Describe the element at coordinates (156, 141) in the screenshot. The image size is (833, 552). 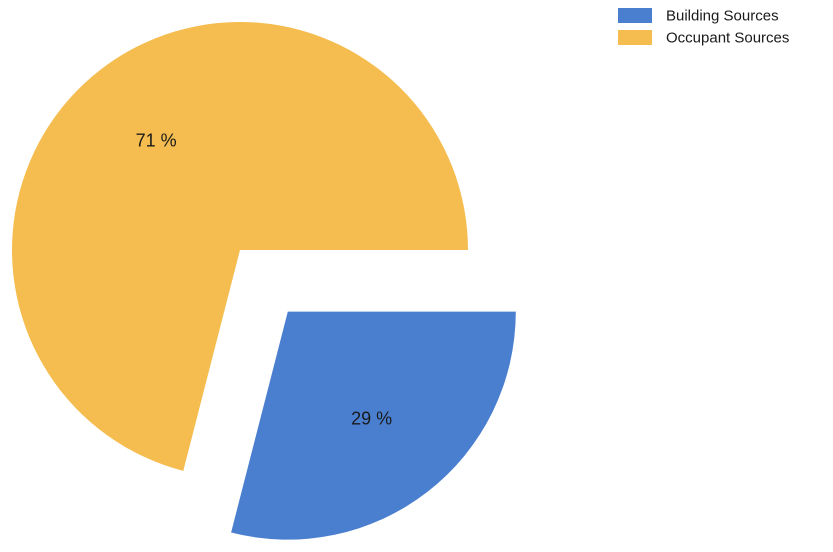
I see `slice-label-occupant-sources: 71 %` at that location.